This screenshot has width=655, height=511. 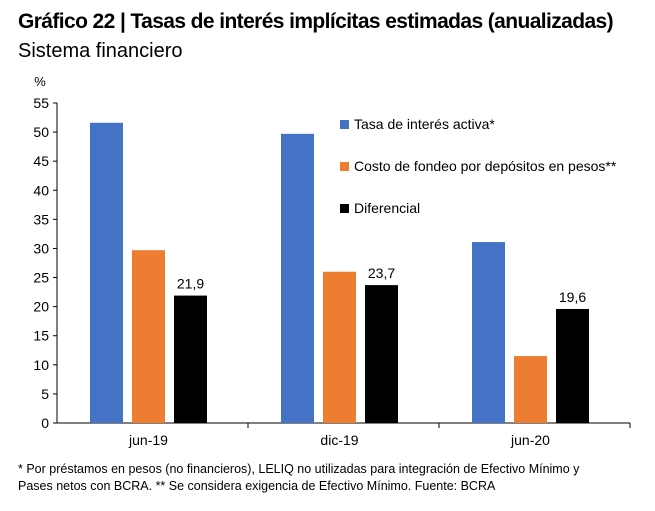 I want to click on x-tick-label: jun-20, so click(x=530, y=440).